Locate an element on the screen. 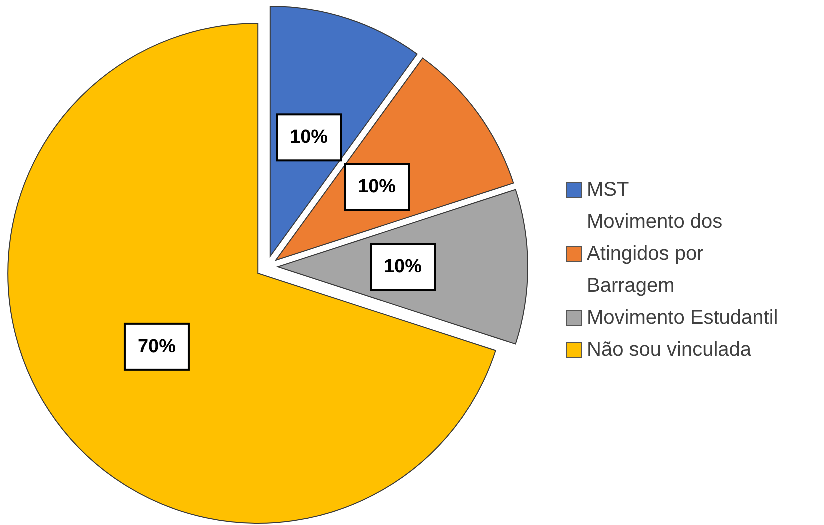 This screenshot has height=525, width=824. data-label: 70% is located at coordinates (157, 347).